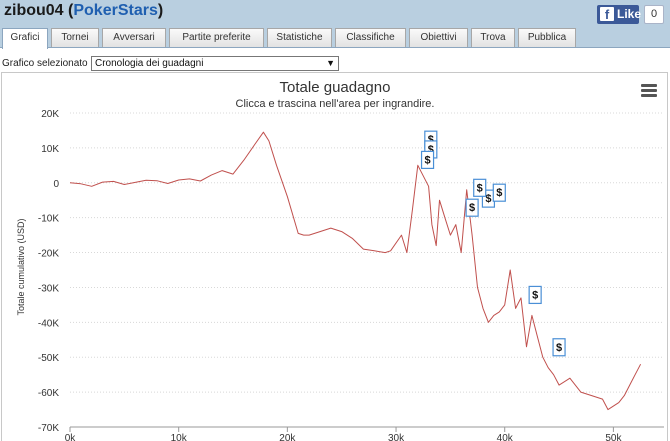 This screenshot has width=670, height=441. What do you see at coordinates (396, 437) in the screenshot?
I see `x-tick-label: 30k` at bounding box center [396, 437].